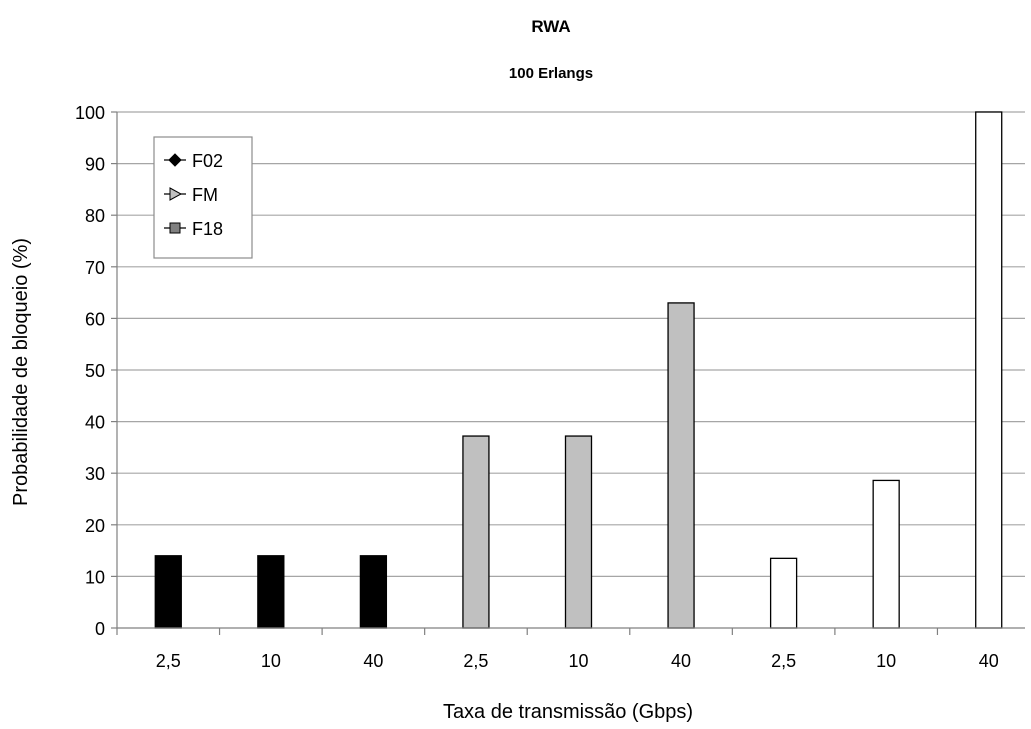  I want to click on y-tick-label: 80, so click(95, 216).